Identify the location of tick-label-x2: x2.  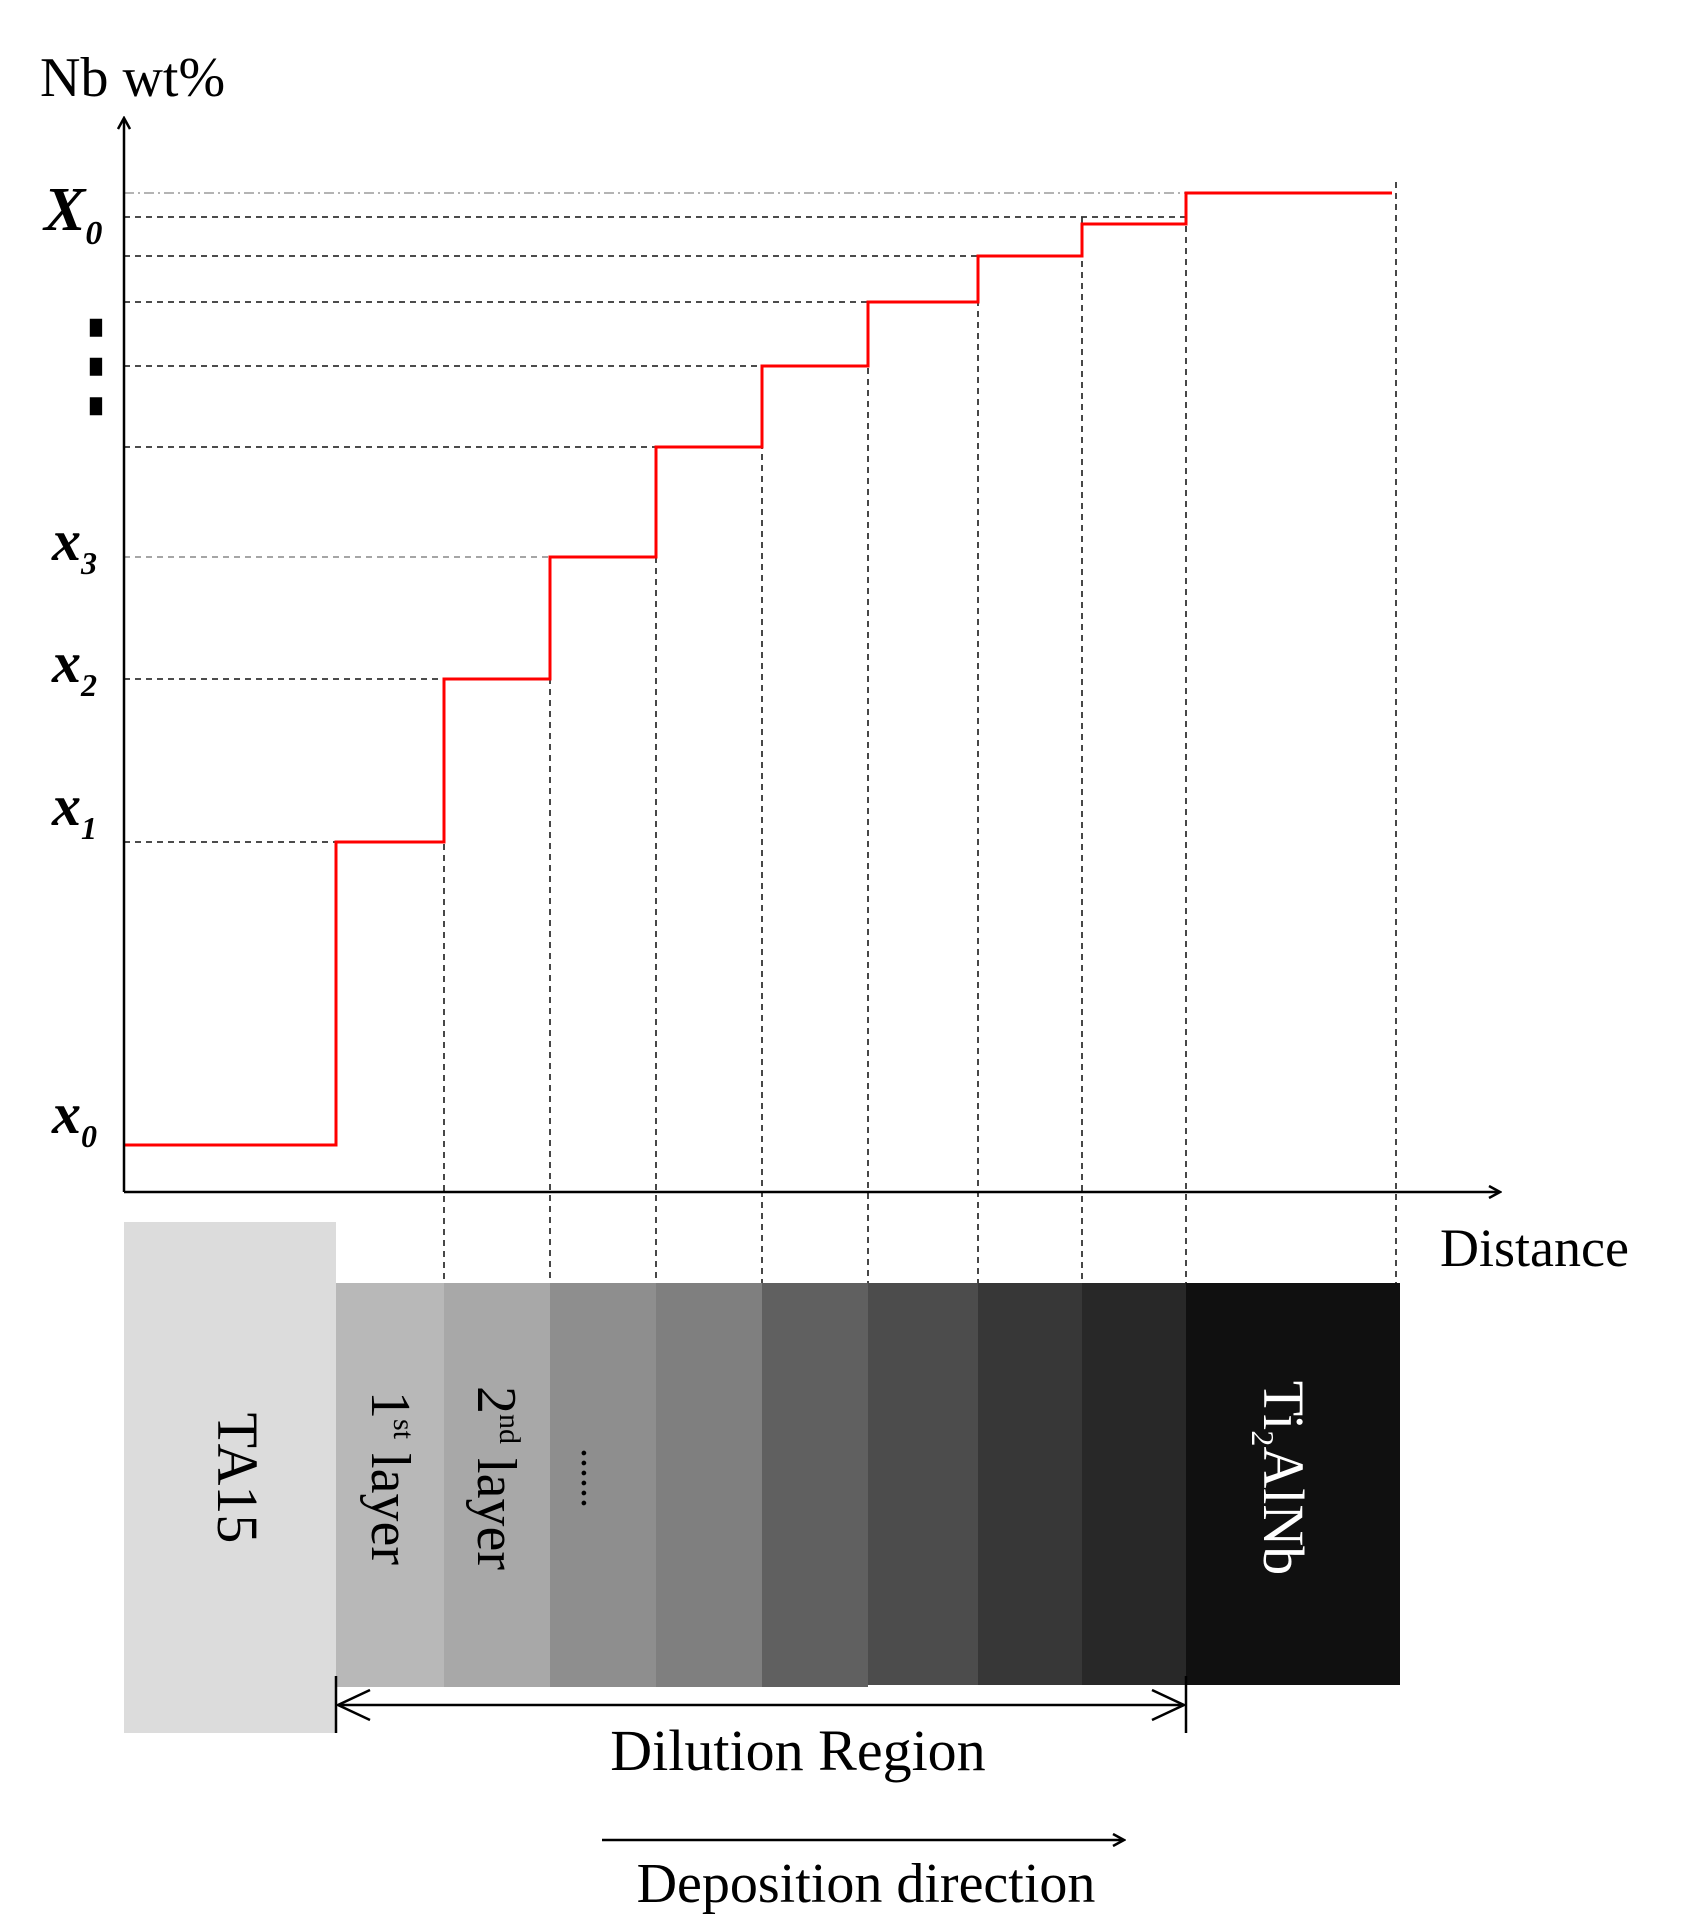
(74, 666).